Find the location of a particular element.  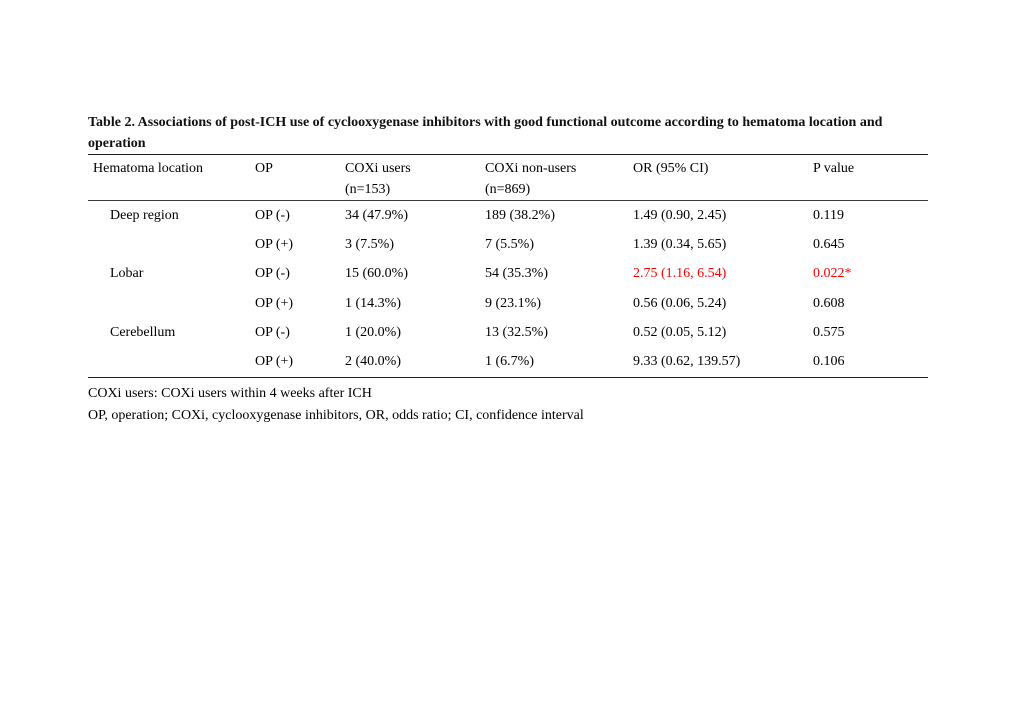

cell-coxi-non-users: 54 (35.3%) is located at coordinates (516, 274).